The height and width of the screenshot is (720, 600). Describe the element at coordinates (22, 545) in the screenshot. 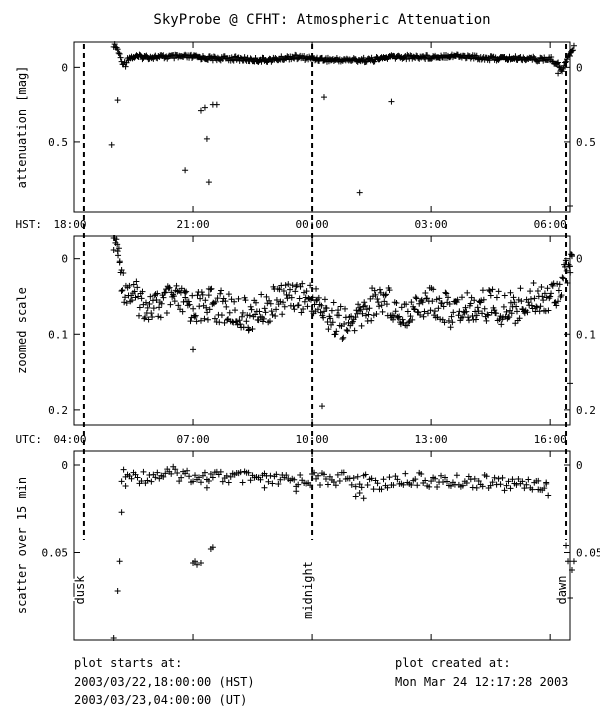

I see `y-axis-label: scatter over 15 min` at that location.